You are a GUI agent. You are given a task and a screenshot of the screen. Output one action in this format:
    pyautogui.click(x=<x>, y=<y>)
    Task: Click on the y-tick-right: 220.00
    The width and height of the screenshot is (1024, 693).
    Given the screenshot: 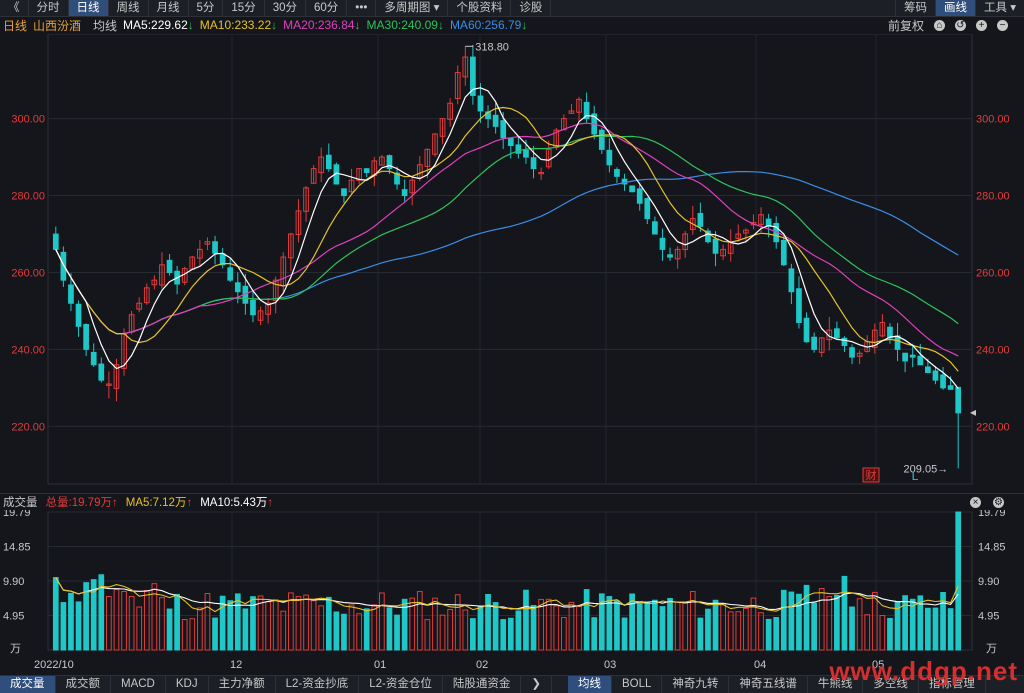 What is the action you would take?
    pyautogui.click(x=993, y=427)
    